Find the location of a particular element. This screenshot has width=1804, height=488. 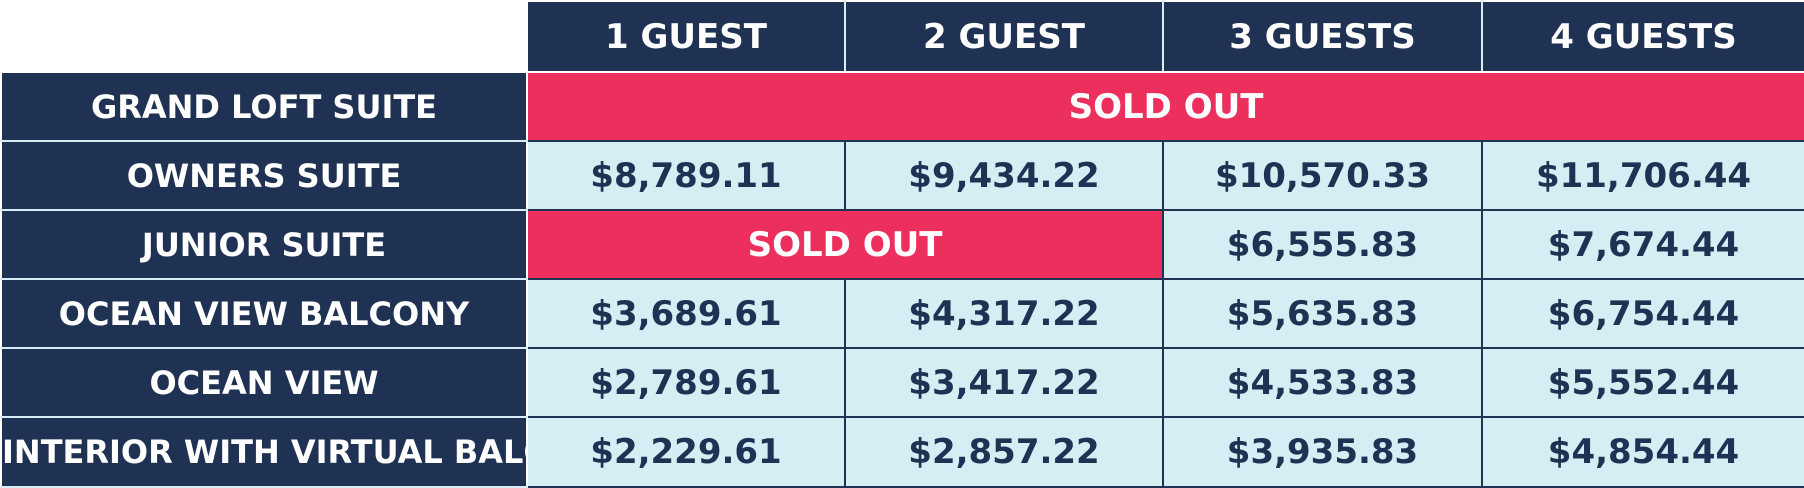

row-header-junior-suite: JUNIOR SUITE is located at coordinates (264, 244).